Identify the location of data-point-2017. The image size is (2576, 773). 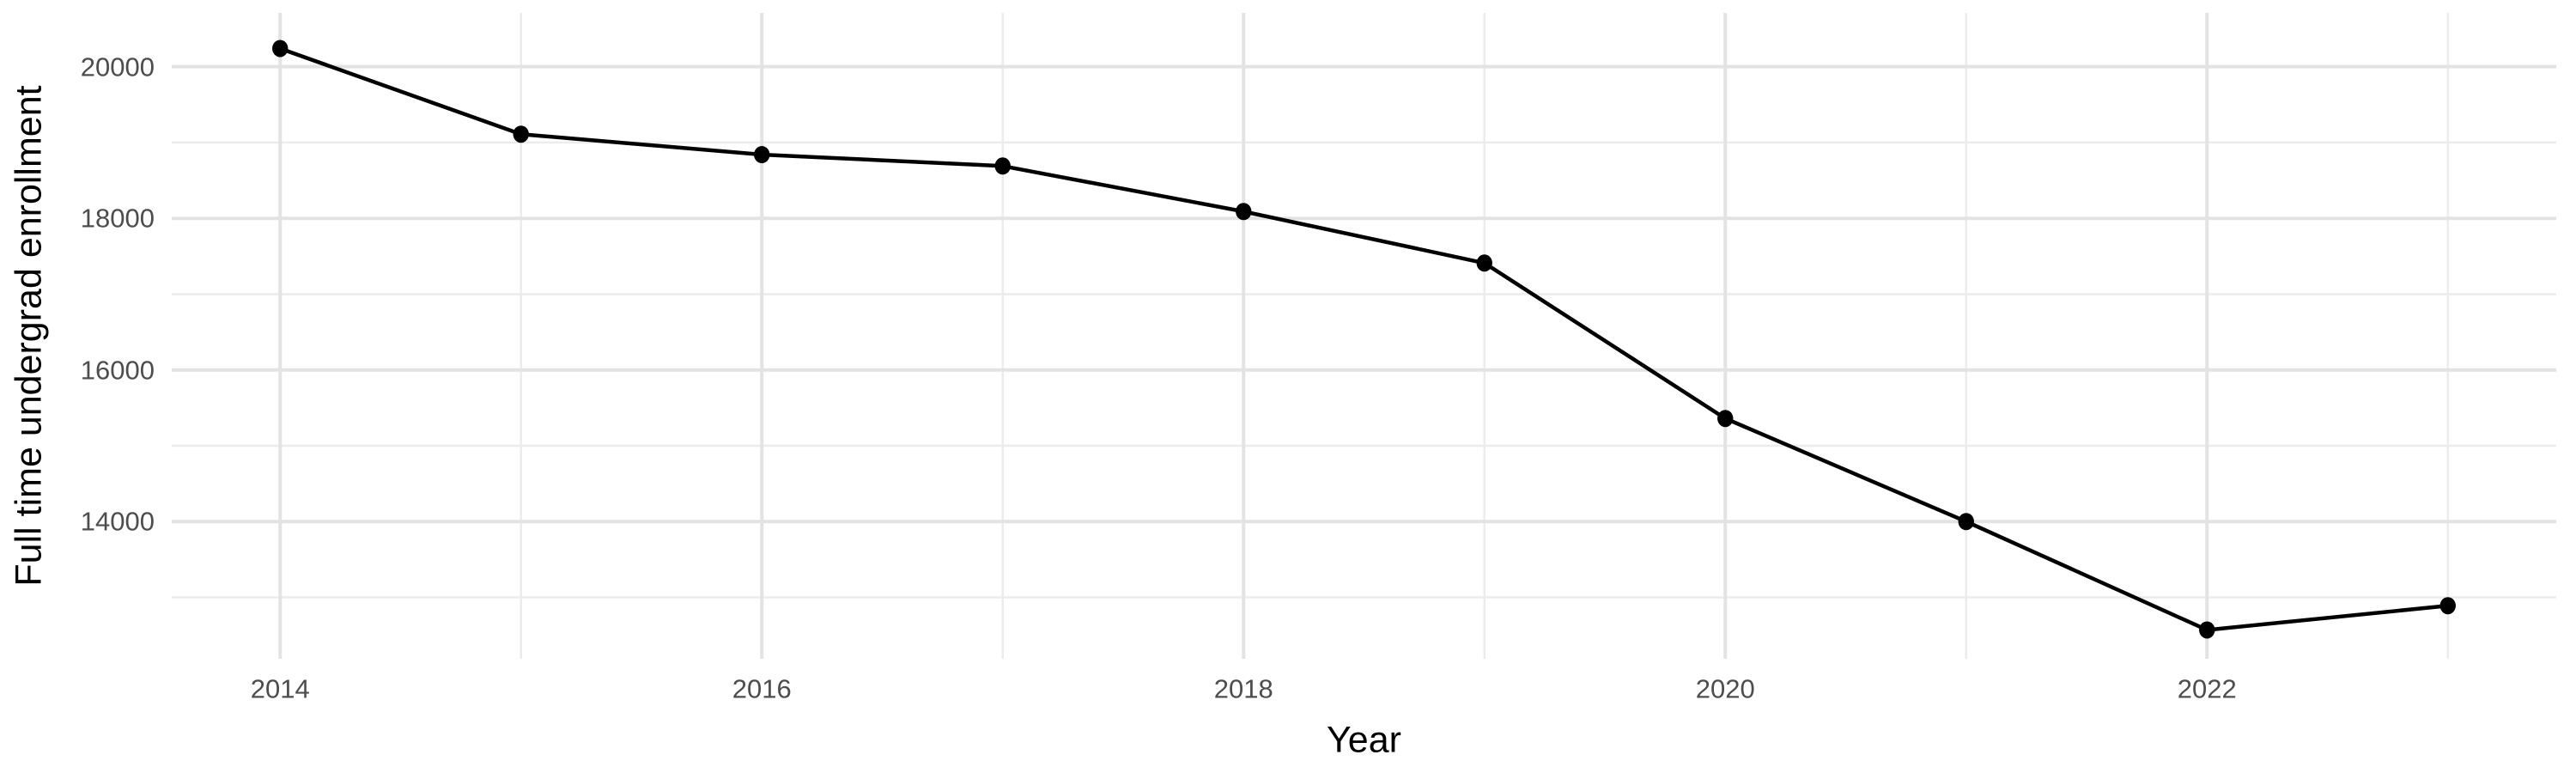
(1002, 166).